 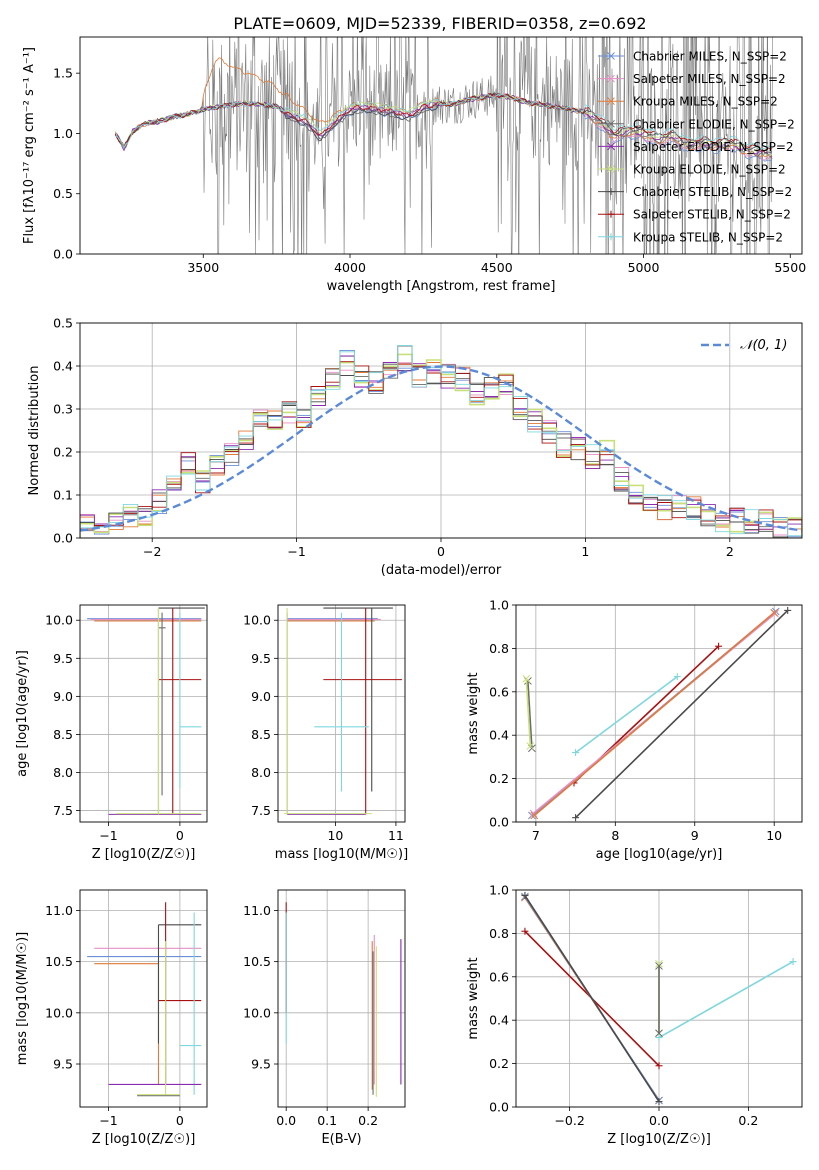 I want to click on legend-entry-label: Salpeter ELODIE, N_SSP=2, so click(x=713, y=147).